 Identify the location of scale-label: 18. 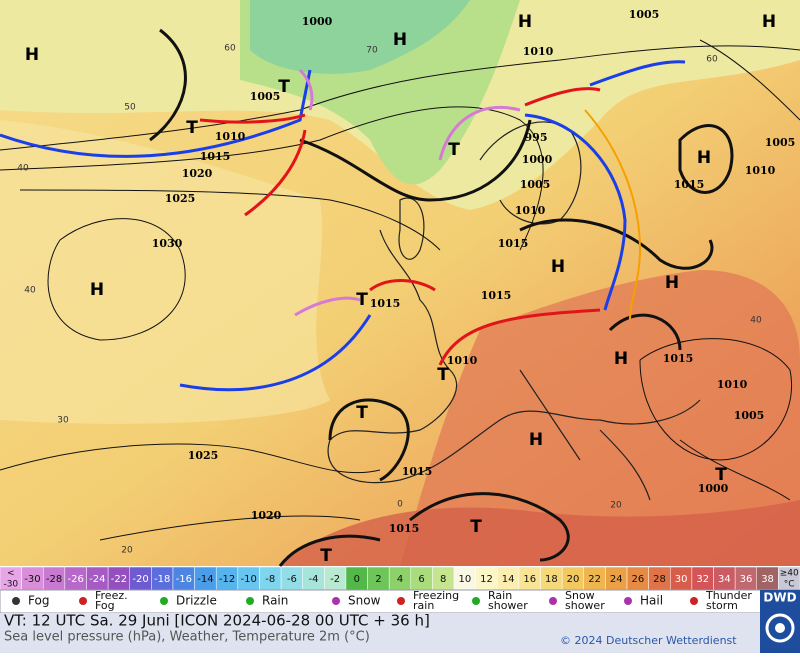
(551, 579).